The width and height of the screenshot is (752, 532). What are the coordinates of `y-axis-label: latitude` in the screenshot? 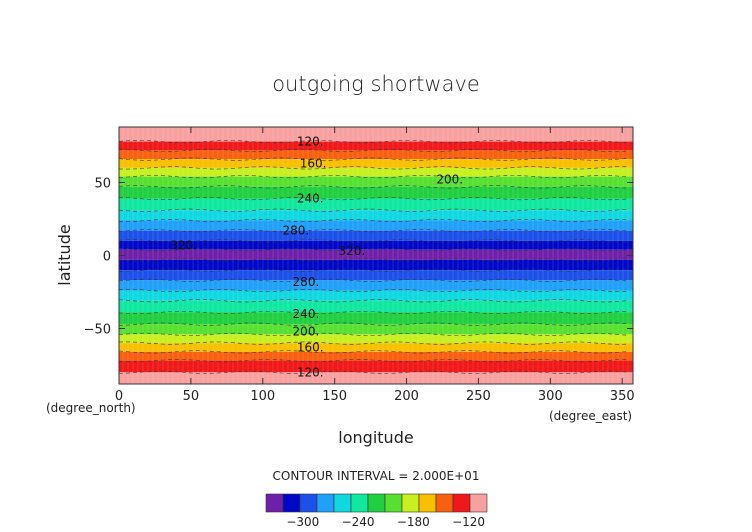 It's located at (64, 254).